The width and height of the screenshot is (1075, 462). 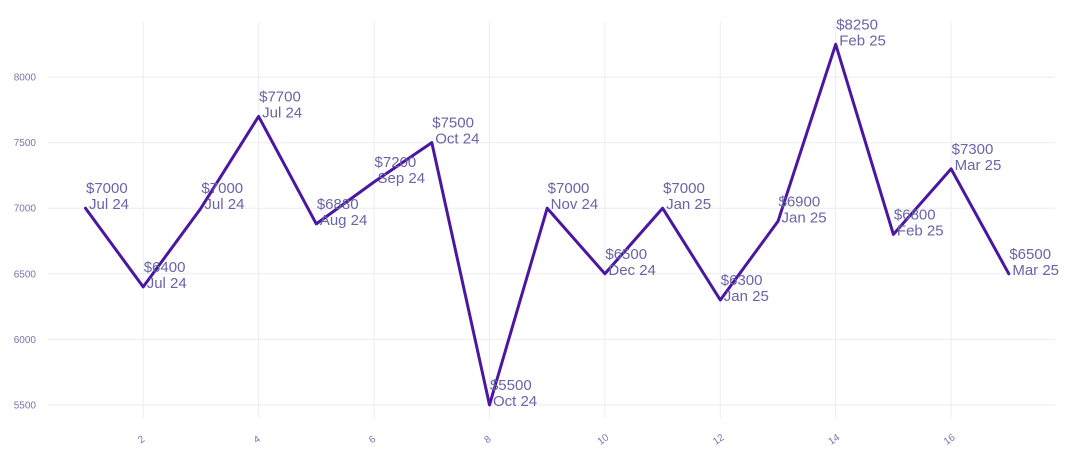 What do you see at coordinates (950, 440) in the screenshot?
I see `x-tick-label: 16` at bounding box center [950, 440].